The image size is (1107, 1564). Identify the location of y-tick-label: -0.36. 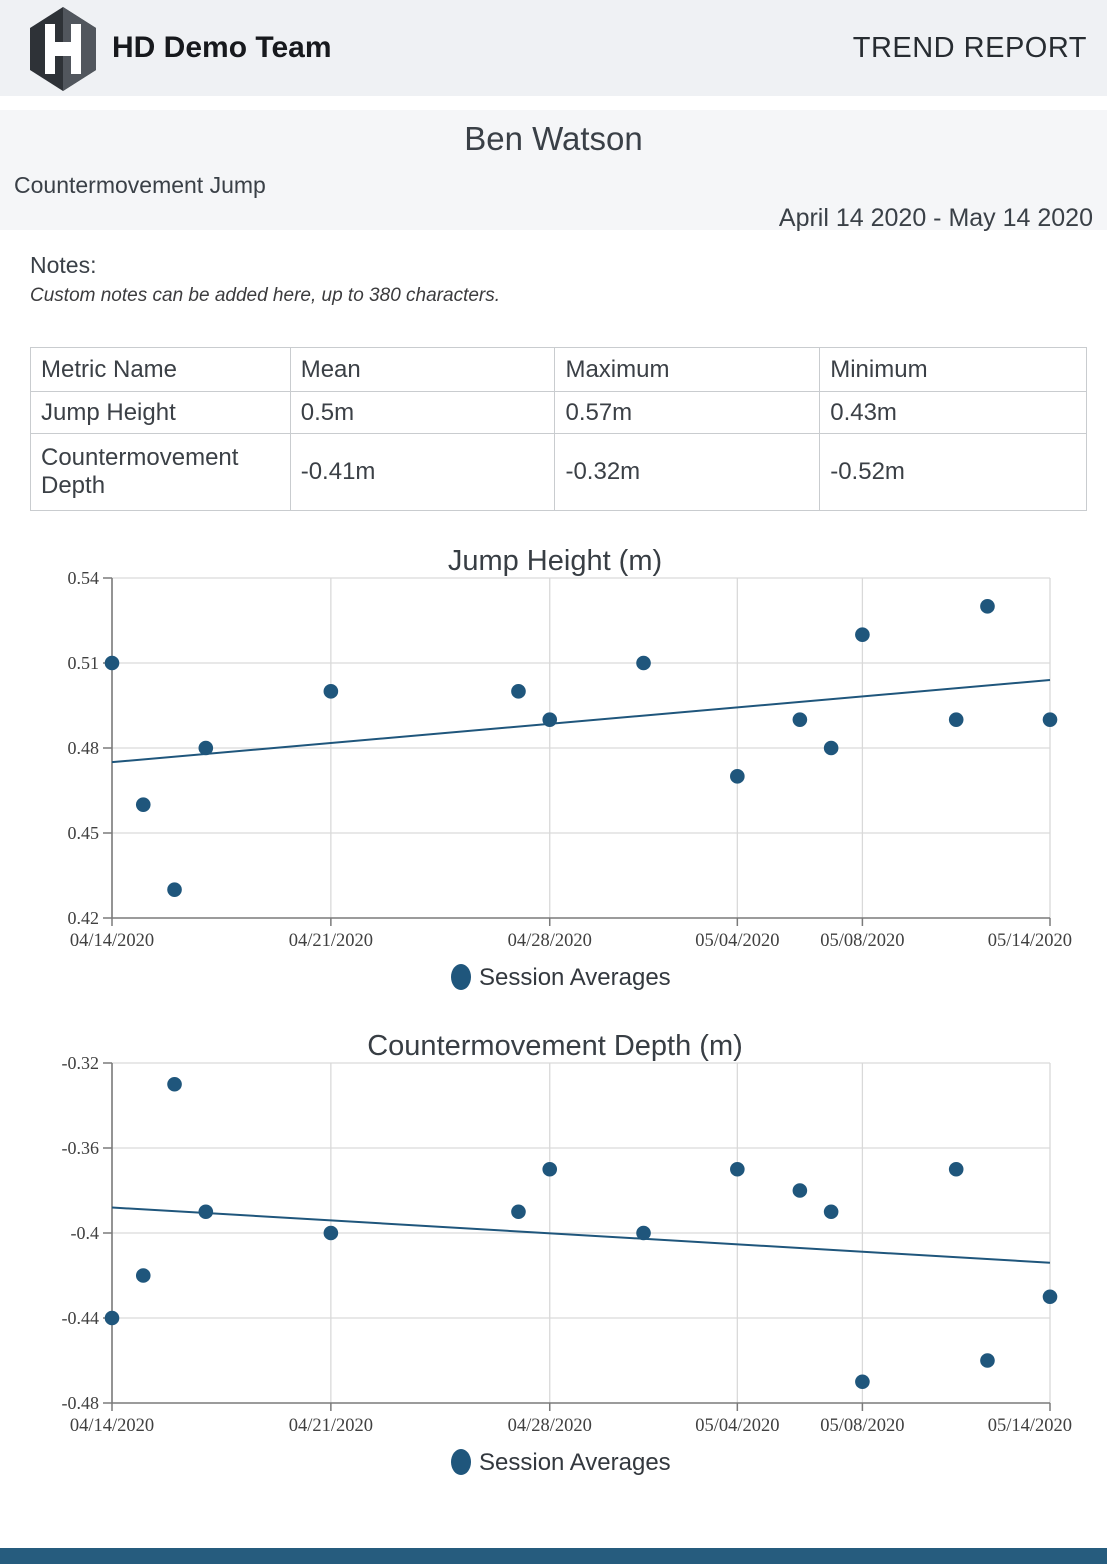
(81, 1148).